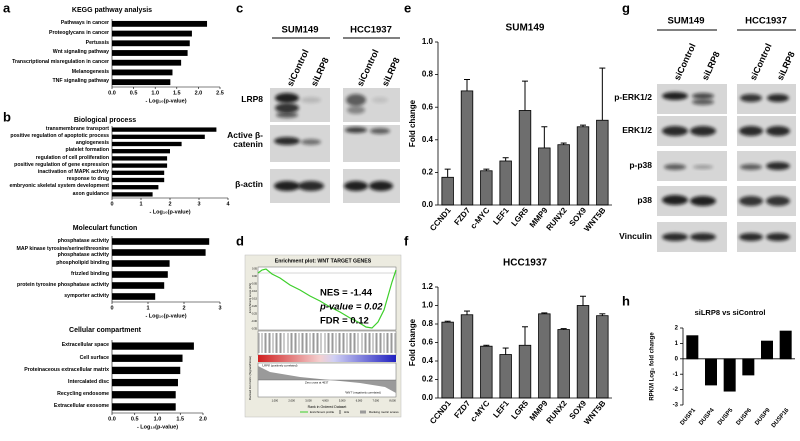  Describe the element at coordinates (391, 72) in the screenshot. I see `condition-label: siLRP8` at that location.